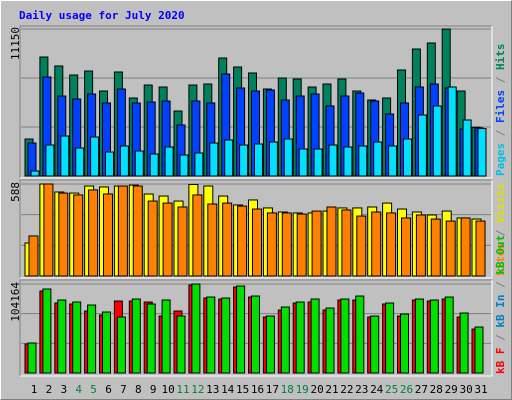 The width and height of the screenshot is (512, 400). What do you see at coordinates (123, 389) in the screenshot?
I see `x-tick-label: 7` at bounding box center [123, 389].